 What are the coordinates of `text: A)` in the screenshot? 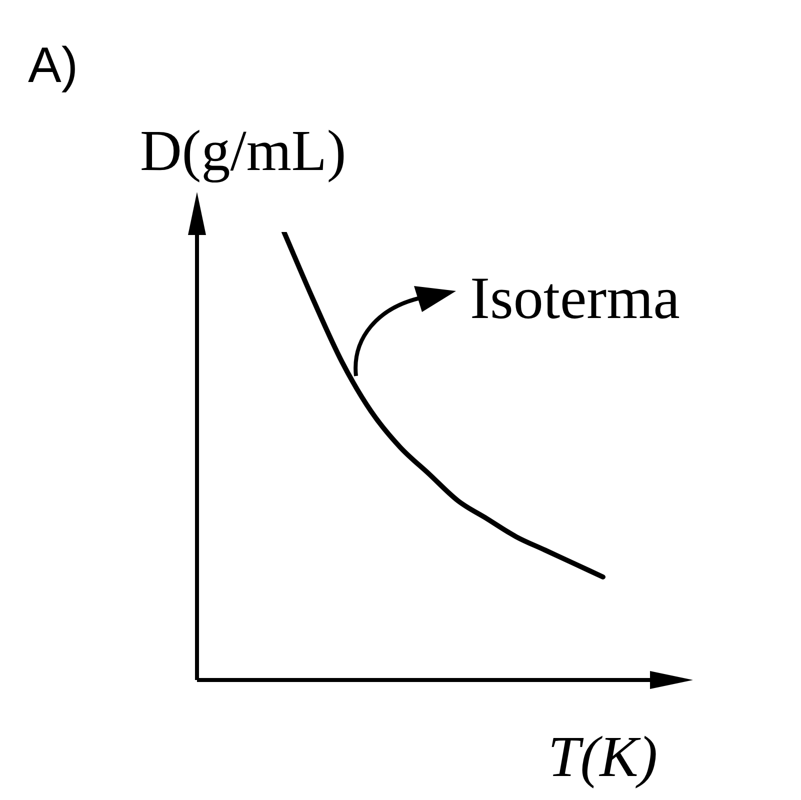 It's located at (53, 65).